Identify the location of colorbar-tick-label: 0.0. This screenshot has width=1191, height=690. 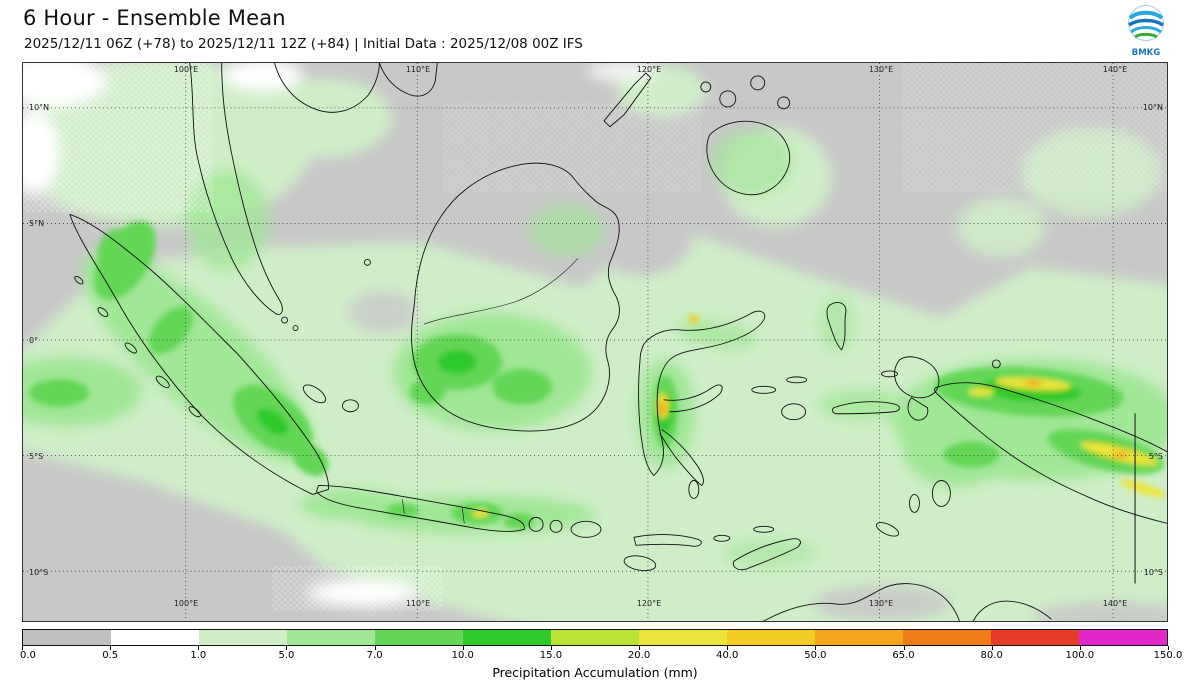
(28, 655).